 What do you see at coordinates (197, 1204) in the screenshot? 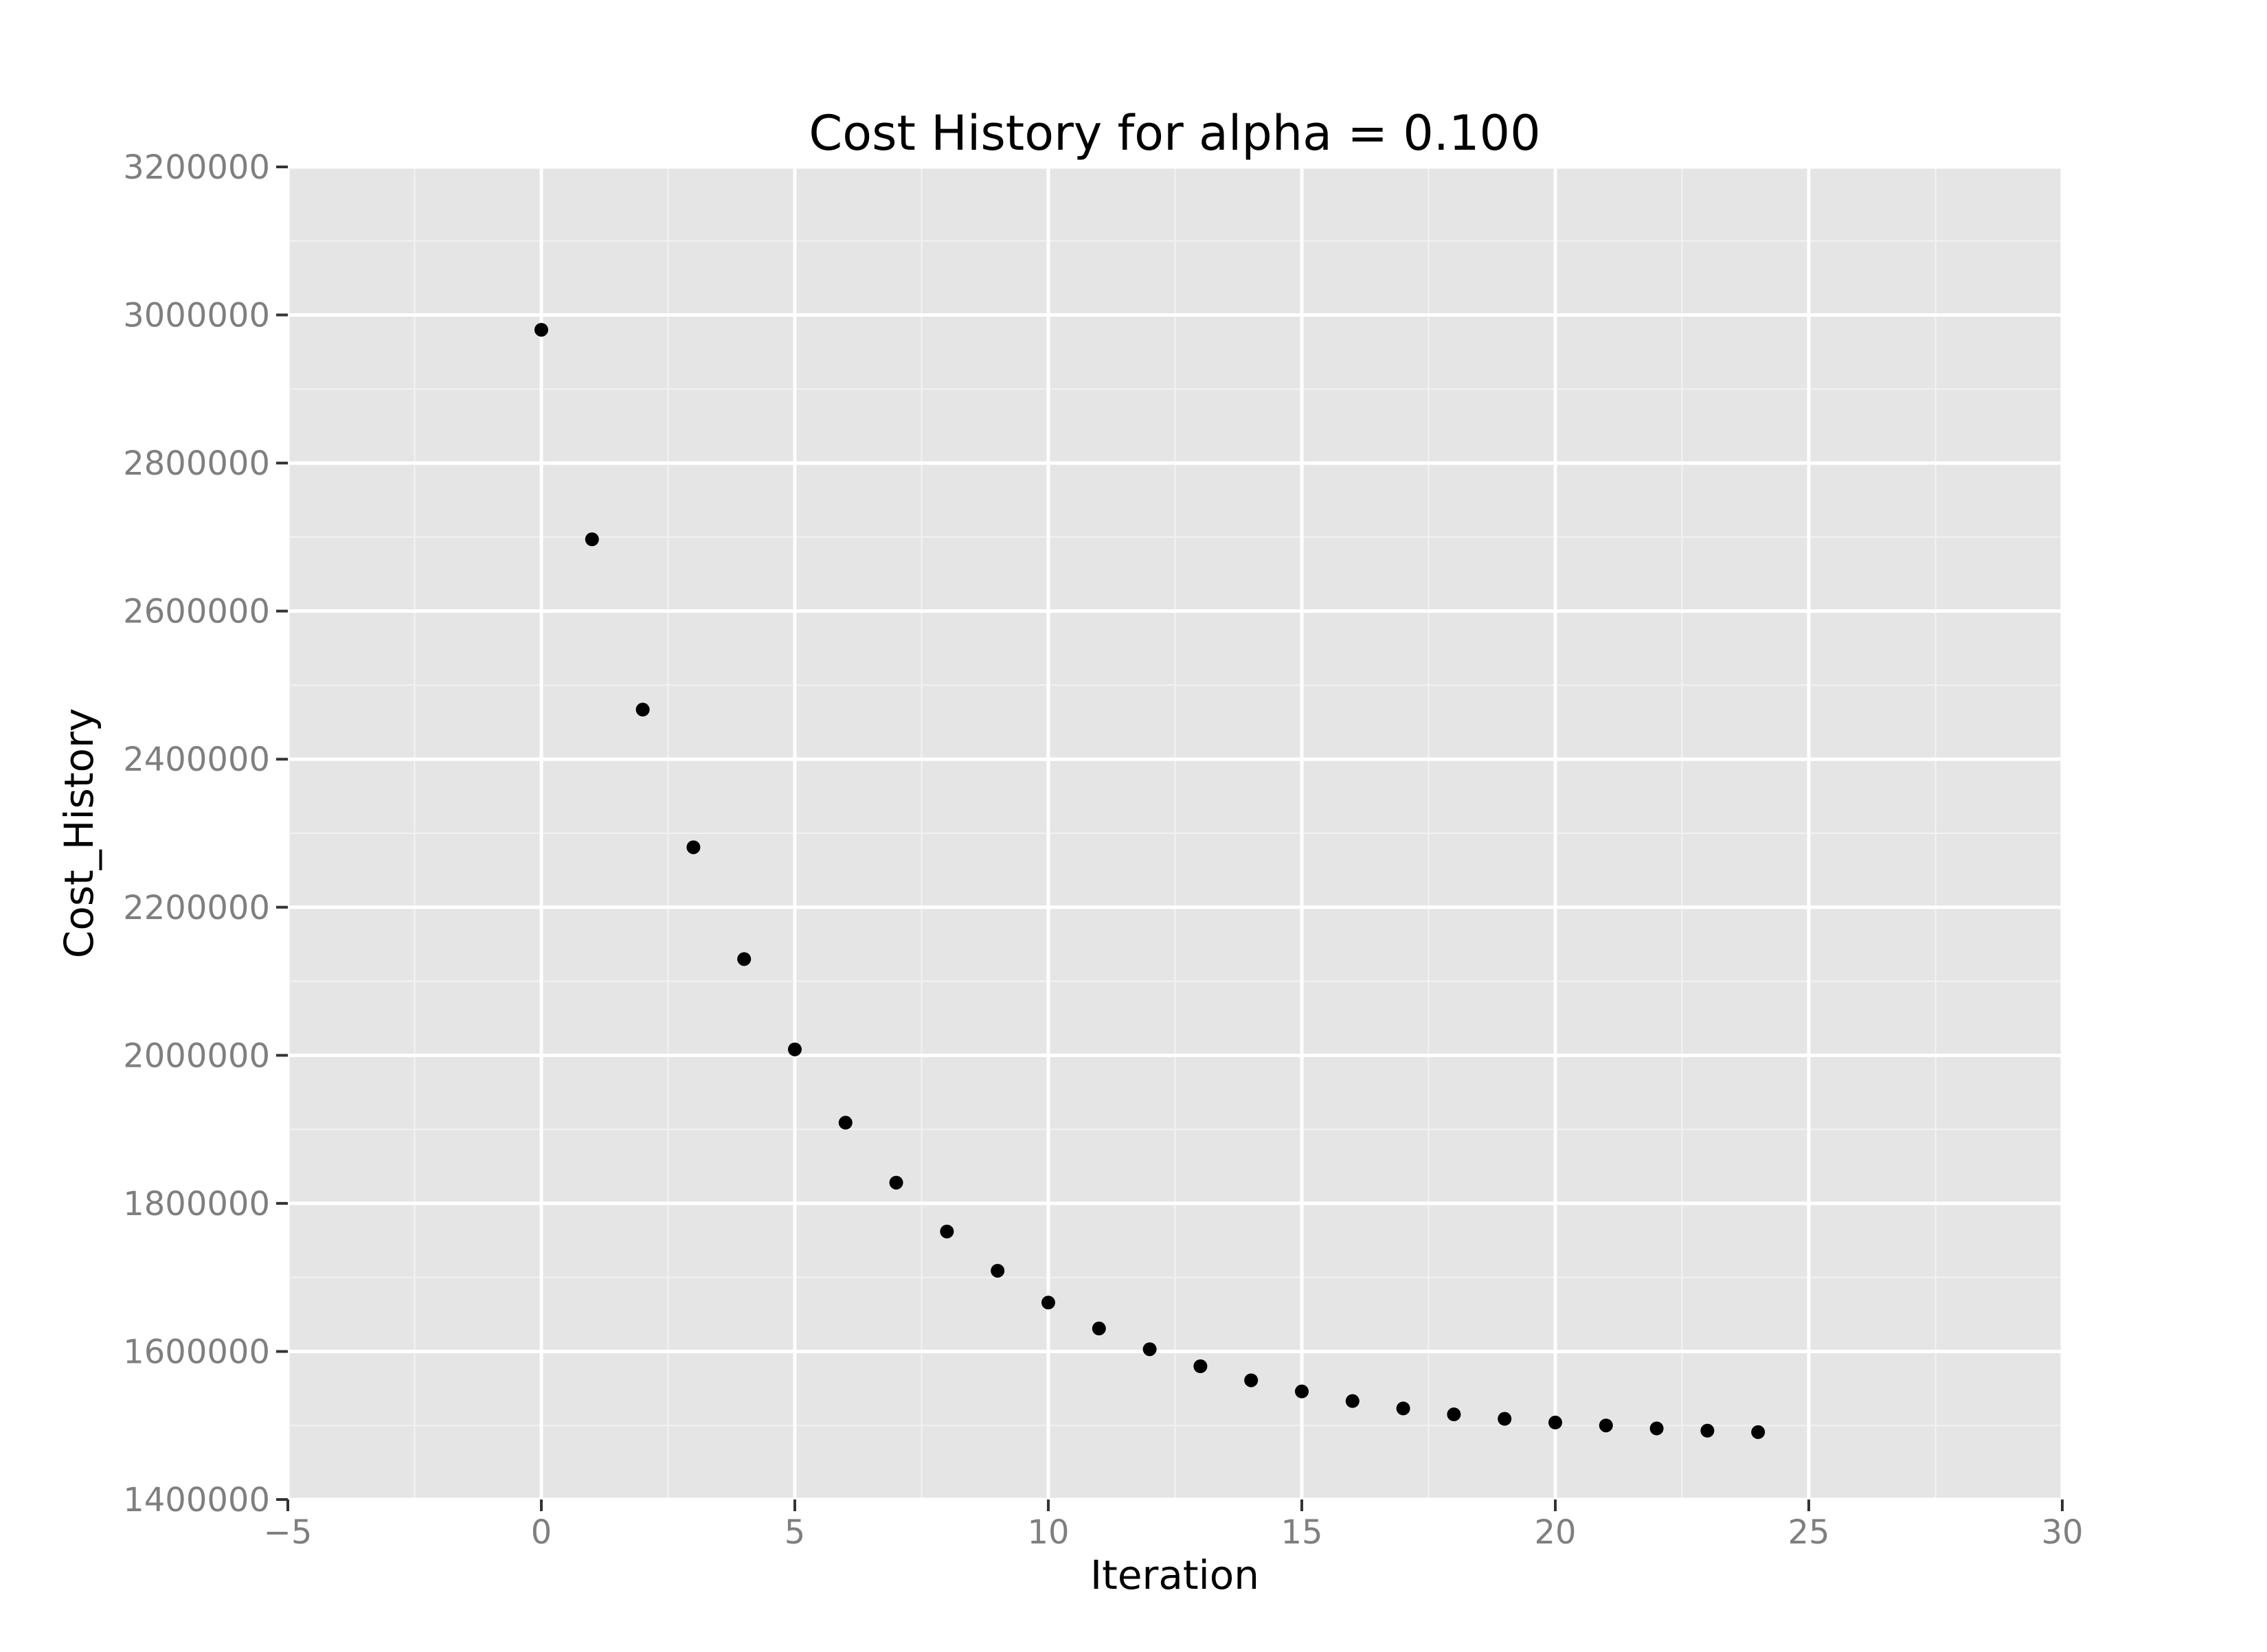
I see `y-tick-label: 1800000` at bounding box center [197, 1204].